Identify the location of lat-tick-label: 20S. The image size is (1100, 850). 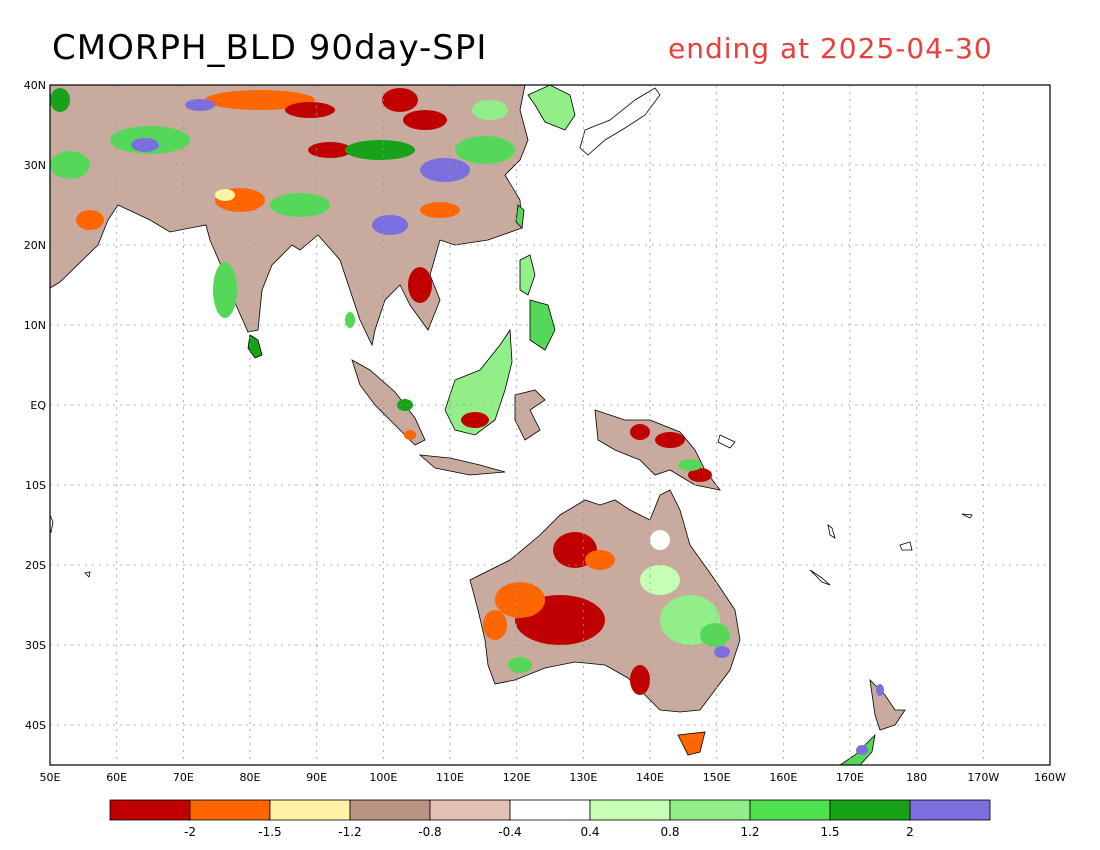
(35, 565).